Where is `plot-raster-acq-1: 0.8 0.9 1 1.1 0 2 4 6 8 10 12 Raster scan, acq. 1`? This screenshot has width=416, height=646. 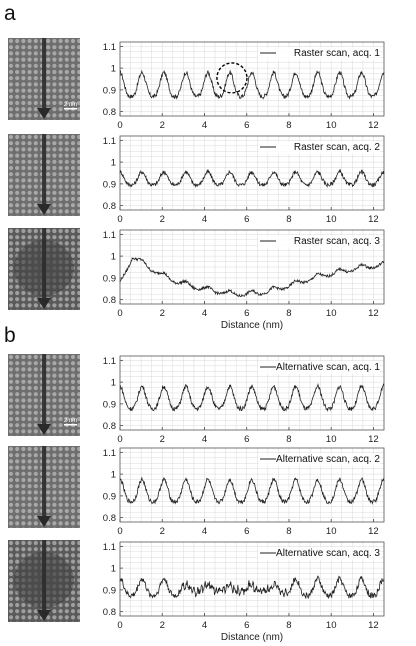
plot-raster-acq-1: 0.8 0.9 1 1.1 0 2 4 6 8 10 12 Raster scan, acq. 1 is located at coordinates (252, 88).